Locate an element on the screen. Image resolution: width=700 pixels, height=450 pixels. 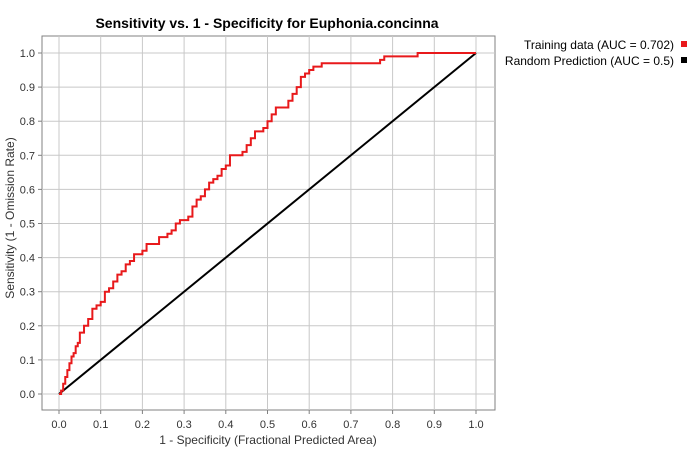
x-tick-label: 0.0 is located at coordinates (58, 425).